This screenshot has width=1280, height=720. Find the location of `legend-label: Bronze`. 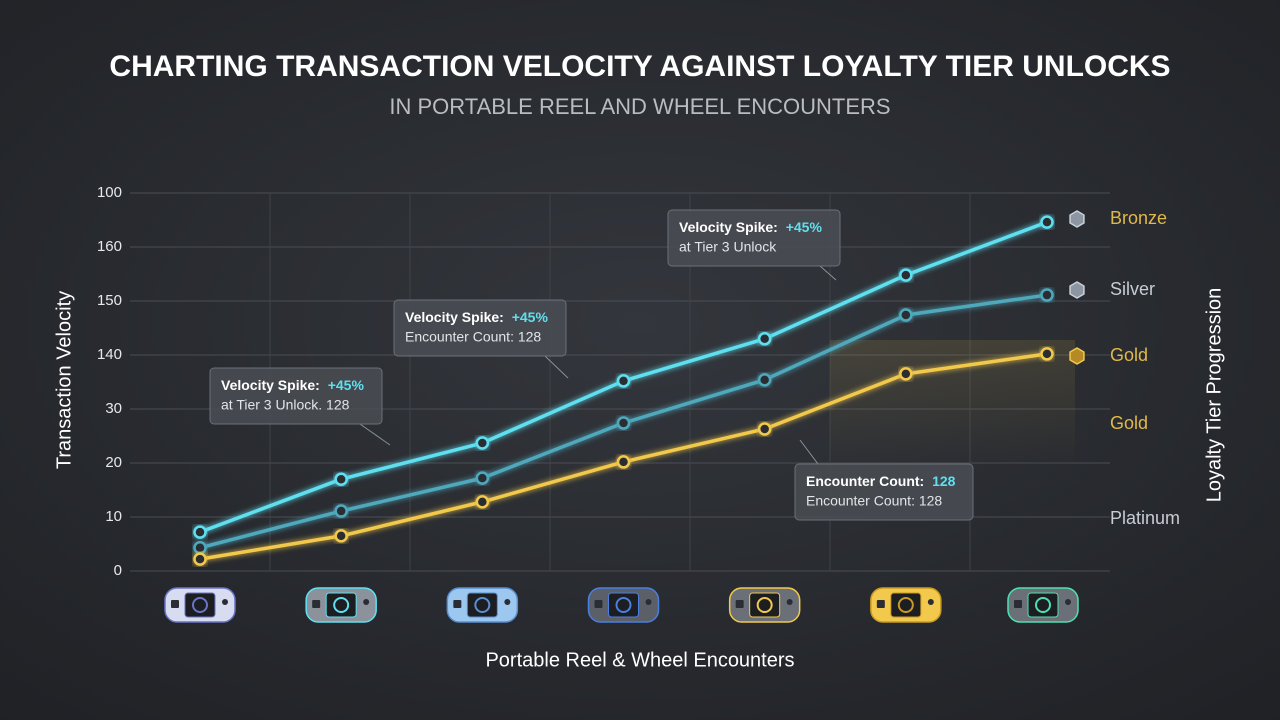

legend-label: Bronze is located at coordinates (1138, 218).